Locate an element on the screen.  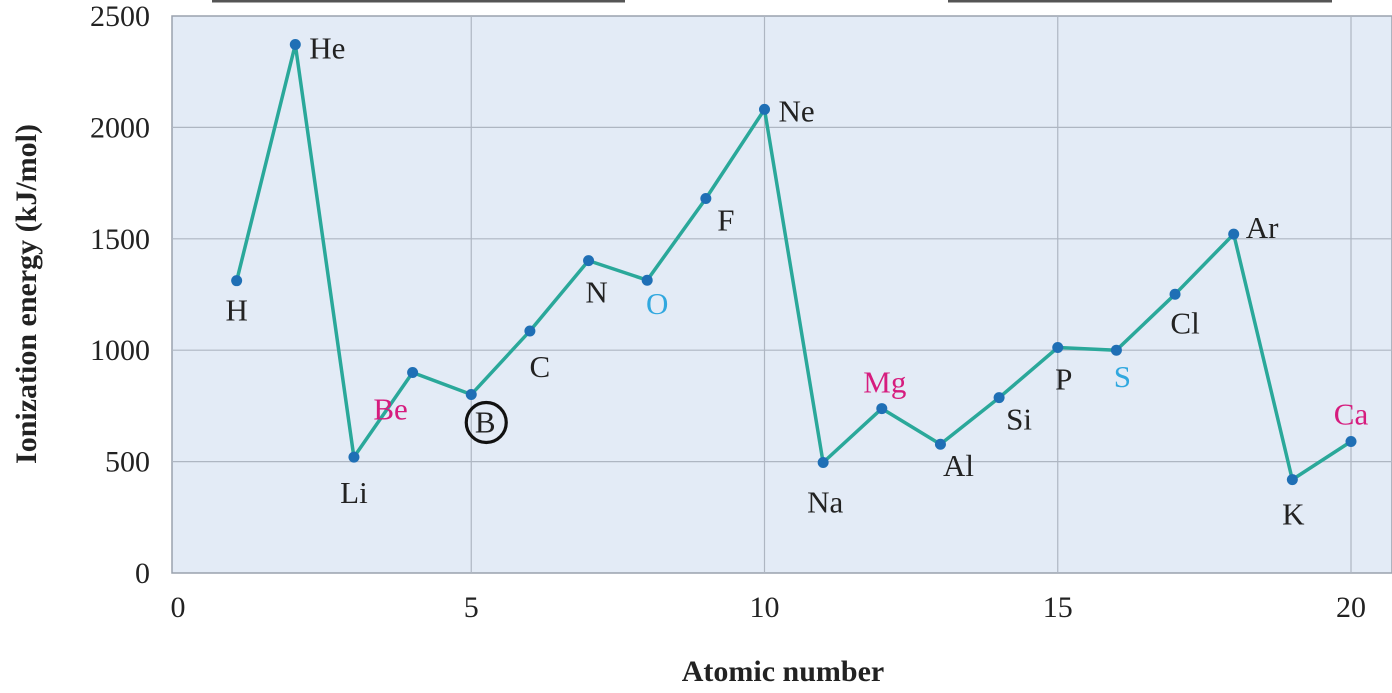
x-tick-label: 0 is located at coordinates (178, 607).